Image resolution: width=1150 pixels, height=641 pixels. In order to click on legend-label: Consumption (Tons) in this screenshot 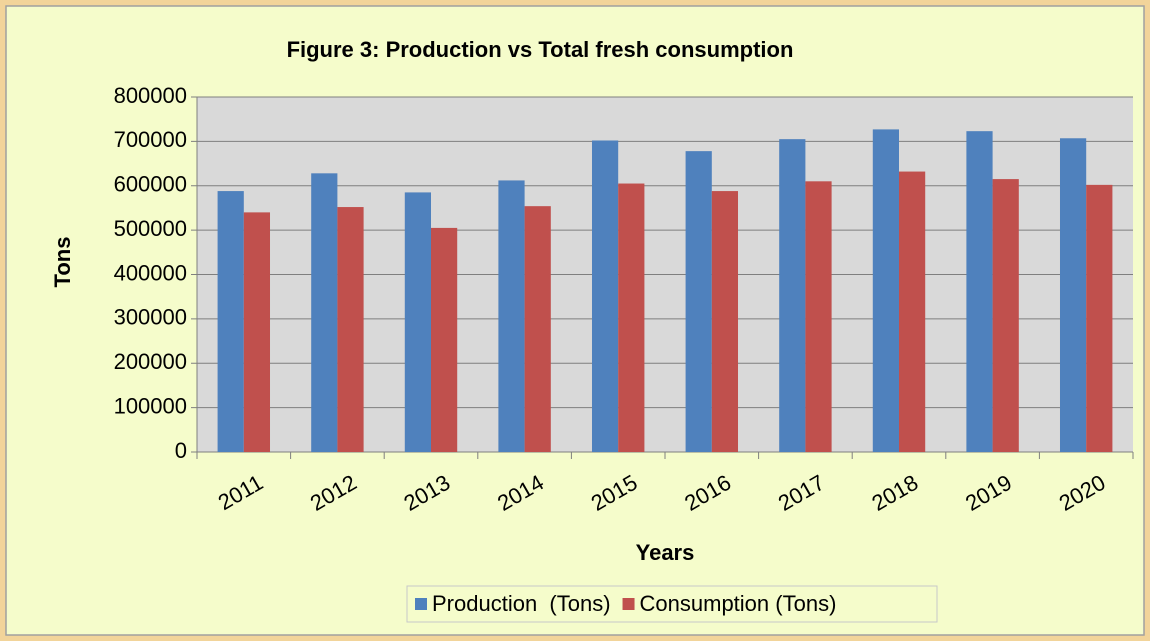, I will do `click(738, 603)`.